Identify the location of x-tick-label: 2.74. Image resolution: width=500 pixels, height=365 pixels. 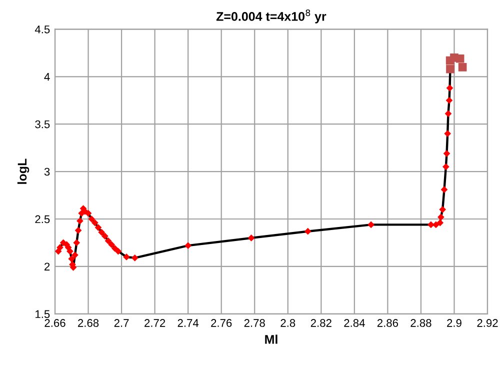
(188, 323).